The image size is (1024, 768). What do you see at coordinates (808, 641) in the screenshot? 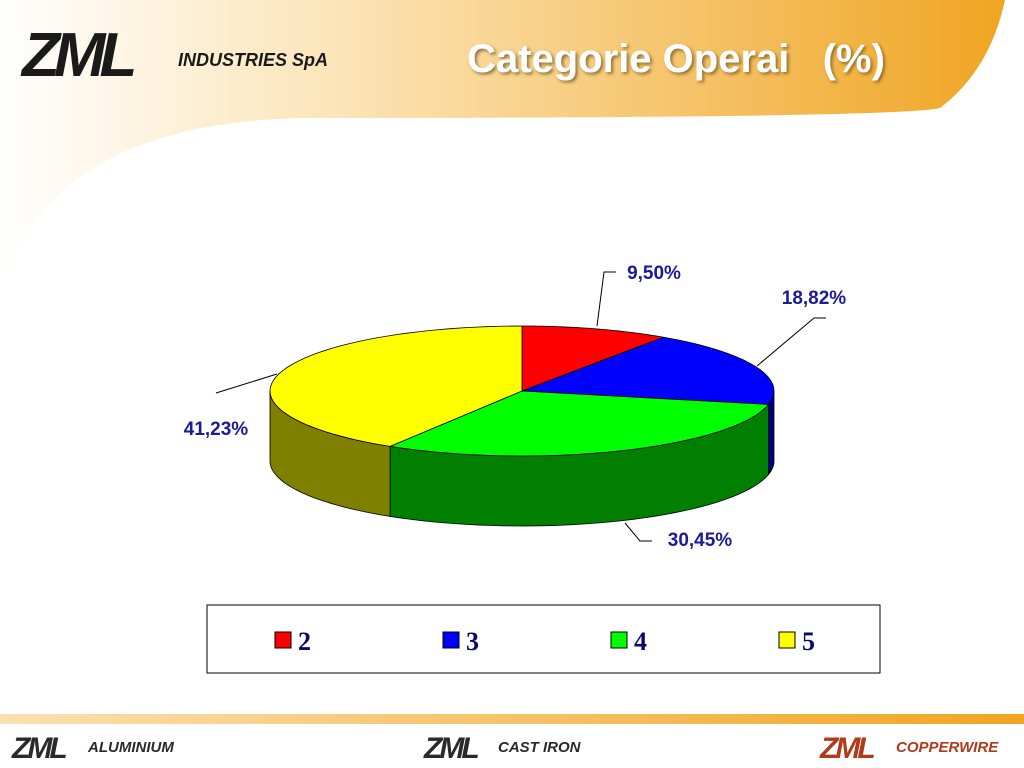
I see `legend-label: 5` at bounding box center [808, 641].